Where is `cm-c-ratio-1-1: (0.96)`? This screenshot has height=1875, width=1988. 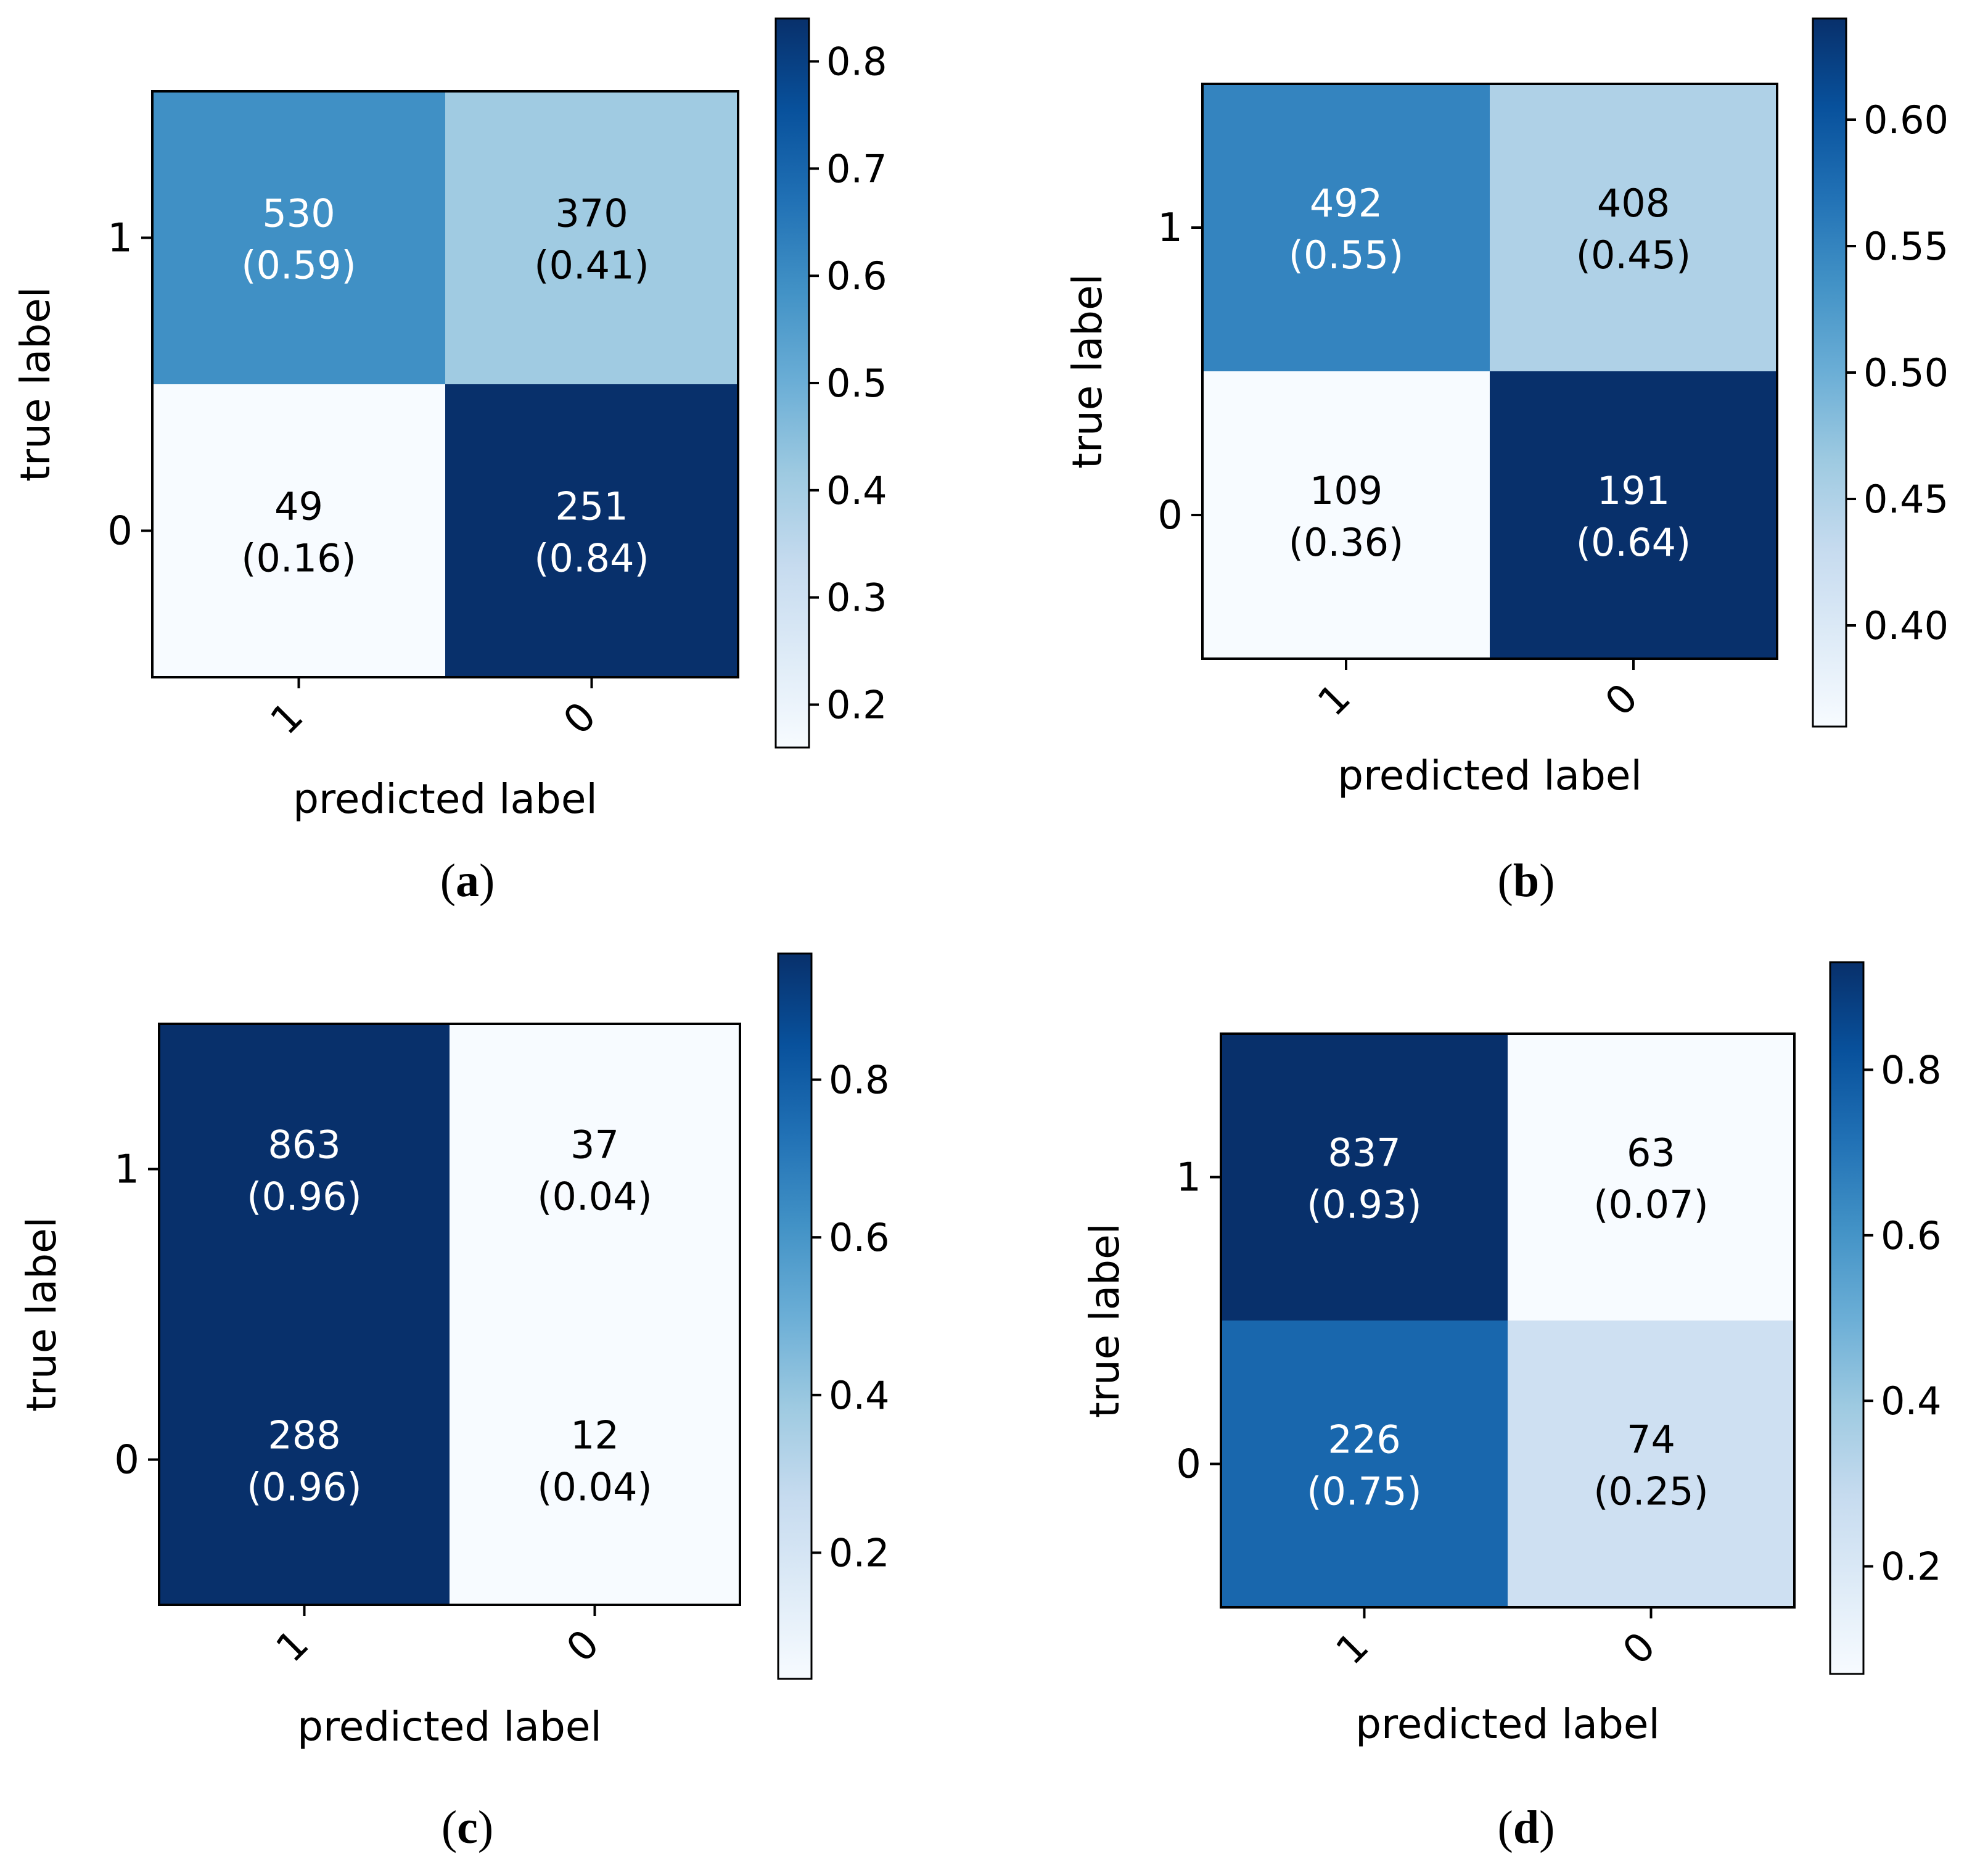
cm-c-ratio-1-1: (0.96) is located at coordinates (304, 1196).